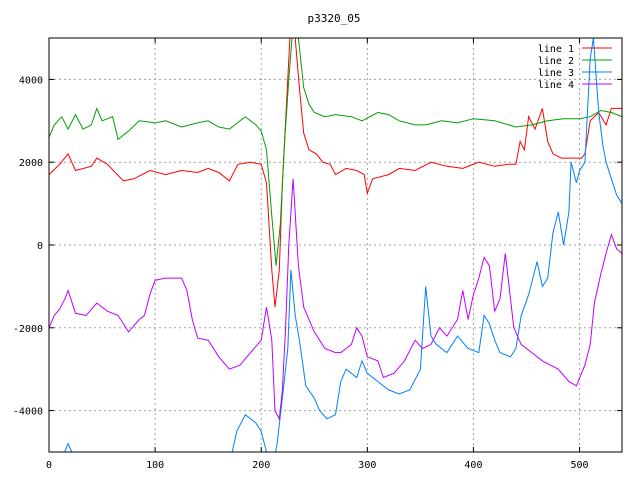  What do you see at coordinates (473, 465) in the screenshot?
I see `x-tick-label: 400` at bounding box center [473, 465].